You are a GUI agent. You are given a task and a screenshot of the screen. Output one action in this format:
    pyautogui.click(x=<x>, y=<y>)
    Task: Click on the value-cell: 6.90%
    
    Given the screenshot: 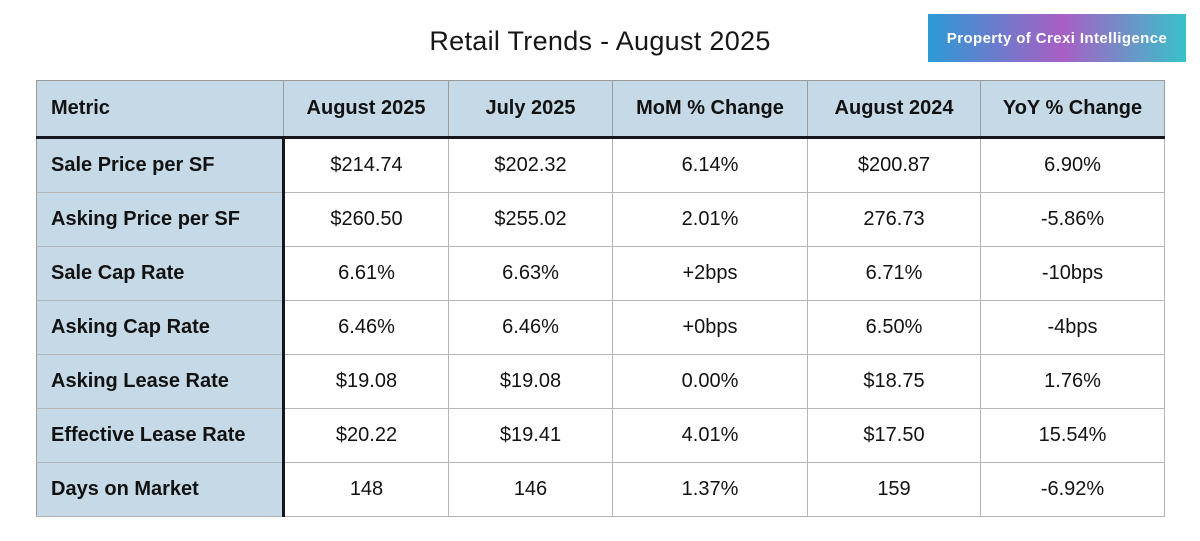 What is the action you would take?
    pyautogui.click(x=1072, y=165)
    